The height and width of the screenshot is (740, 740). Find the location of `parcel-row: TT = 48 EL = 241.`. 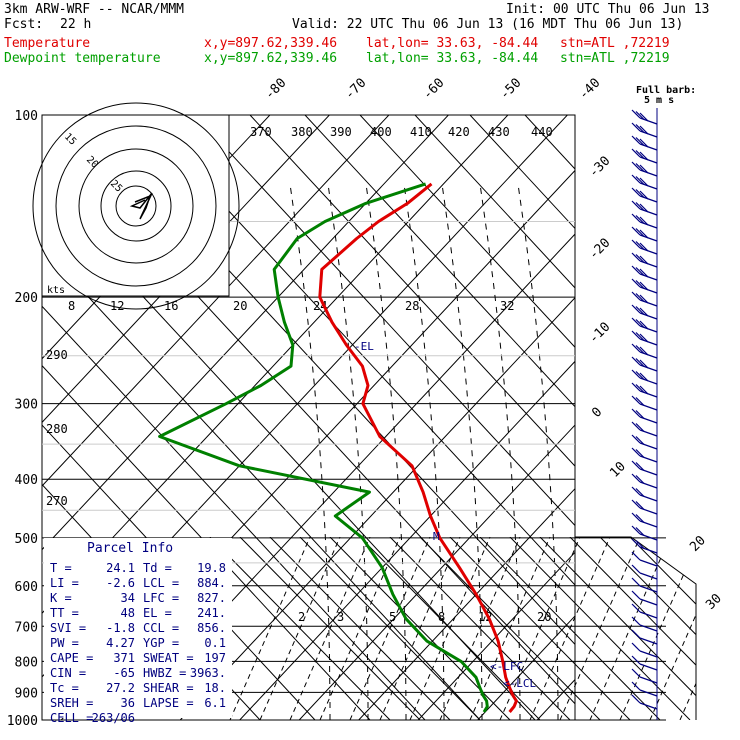

parcel-row: TT = 48 EL = 241. is located at coordinates (138, 613).